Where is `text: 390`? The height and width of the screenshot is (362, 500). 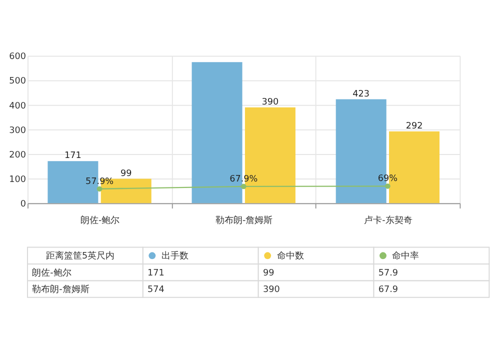 text: 390 is located at coordinates (271, 290).